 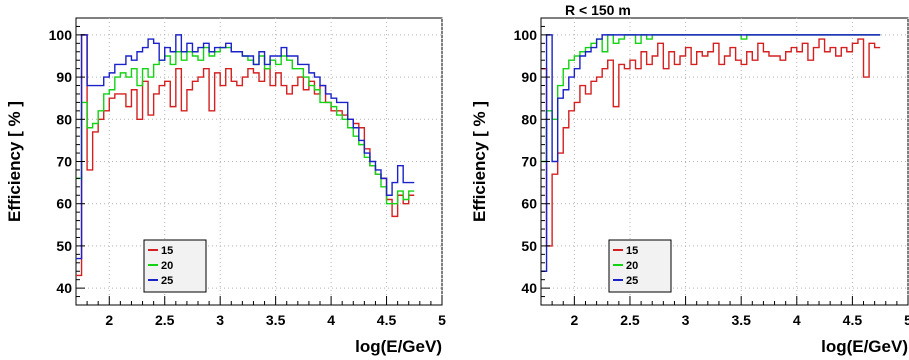 I want to click on right-legend-label-20: 20, so click(x=632, y=266).